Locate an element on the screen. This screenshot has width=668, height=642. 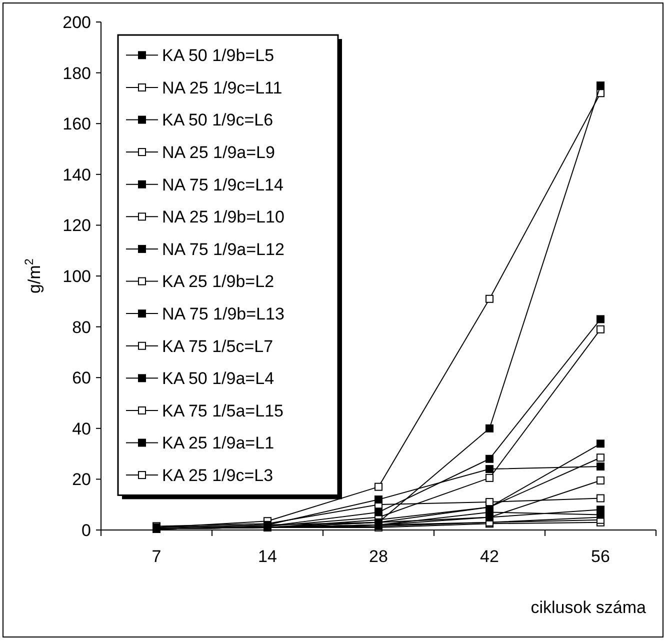
legend-label: KA 25 1/9c=L3 is located at coordinates (218, 475).